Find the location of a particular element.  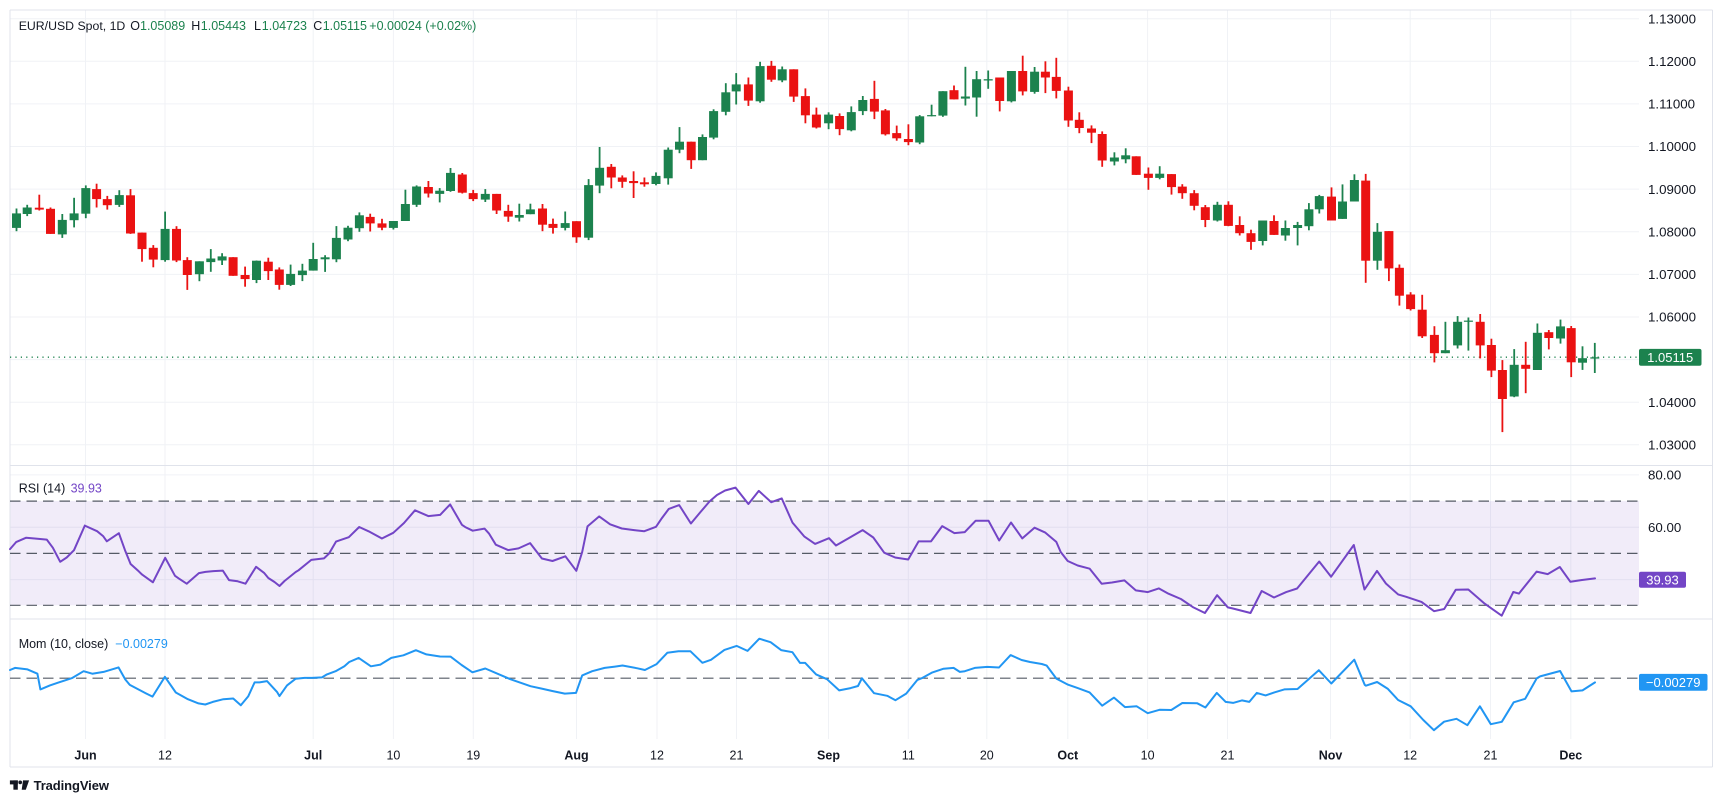

svg-text: Sep is located at coordinates (828, 755).